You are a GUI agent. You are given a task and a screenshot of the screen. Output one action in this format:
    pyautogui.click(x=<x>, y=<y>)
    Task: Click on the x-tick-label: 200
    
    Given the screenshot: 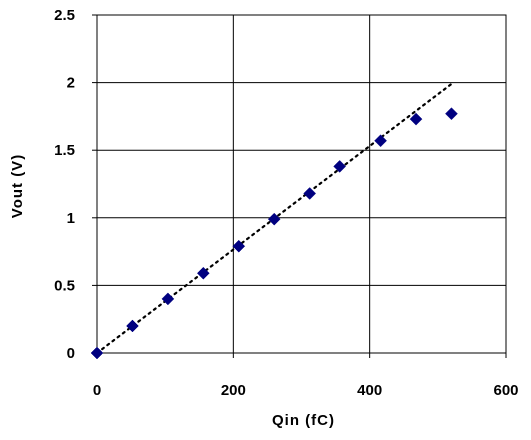 What is the action you would take?
    pyautogui.click(x=233, y=390)
    